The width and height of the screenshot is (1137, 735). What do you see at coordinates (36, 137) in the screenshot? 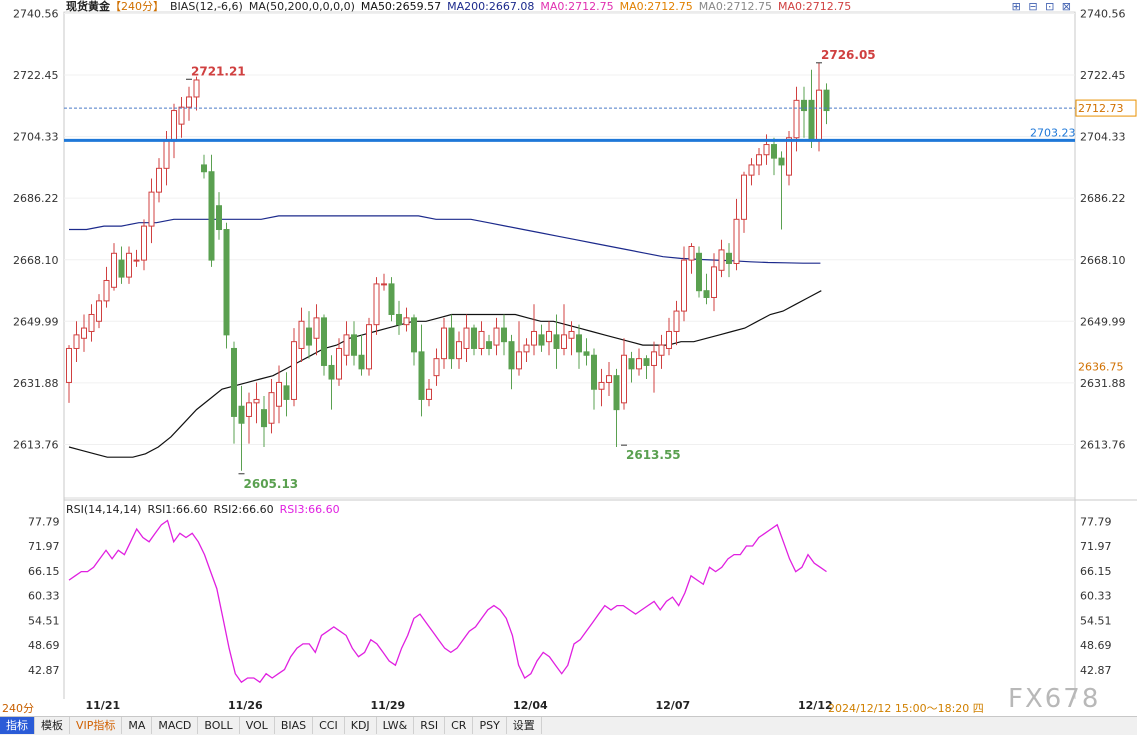
I see `y-tick-left: 2704.33` at bounding box center [36, 137].